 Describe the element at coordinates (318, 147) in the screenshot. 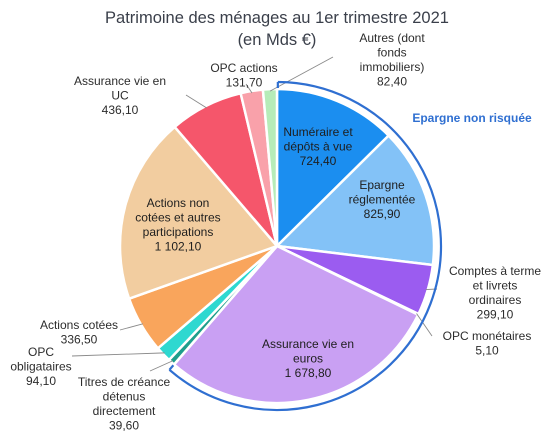

I see `slice-label: dépôts à vue` at that location.